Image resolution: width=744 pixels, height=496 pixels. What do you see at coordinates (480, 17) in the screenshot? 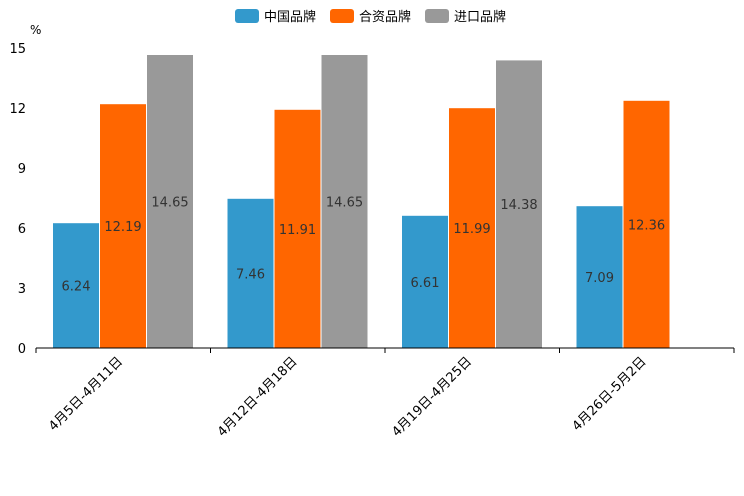
I see `legend-label: 进口品牌` at bounding box center [480, 17].